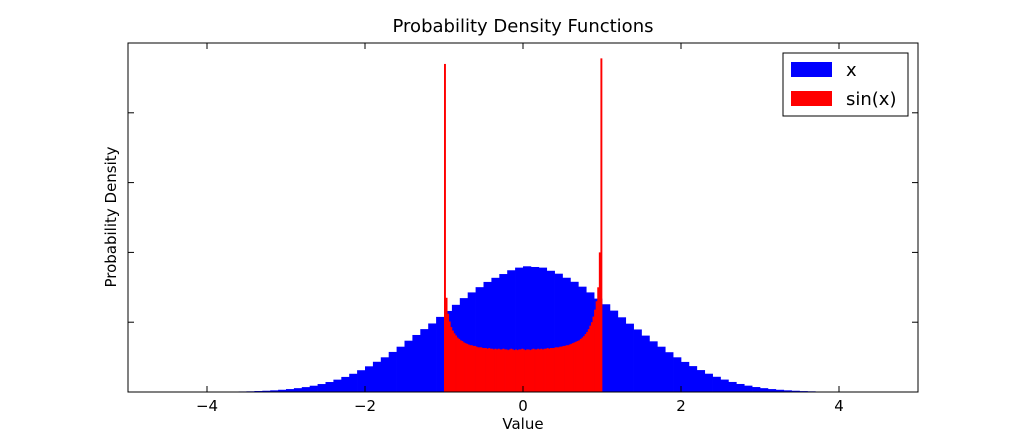 This screenshot has height=436, width=1019. What do you see at coordinates (811, 98) in the screenshot?
I see `legend-swatch-sin-x` at bounding box center [811, 98].